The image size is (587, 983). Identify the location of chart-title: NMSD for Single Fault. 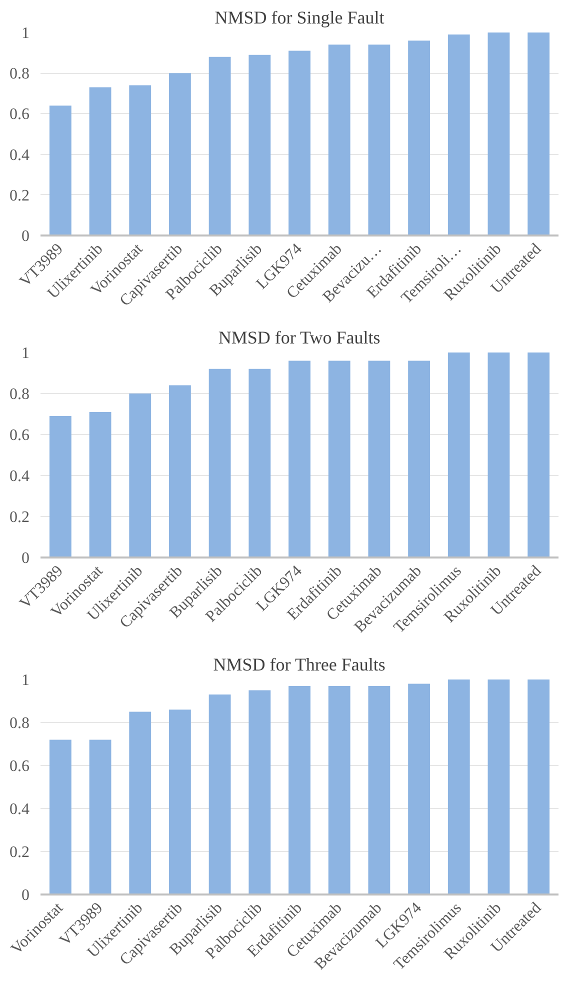
(299, 18).